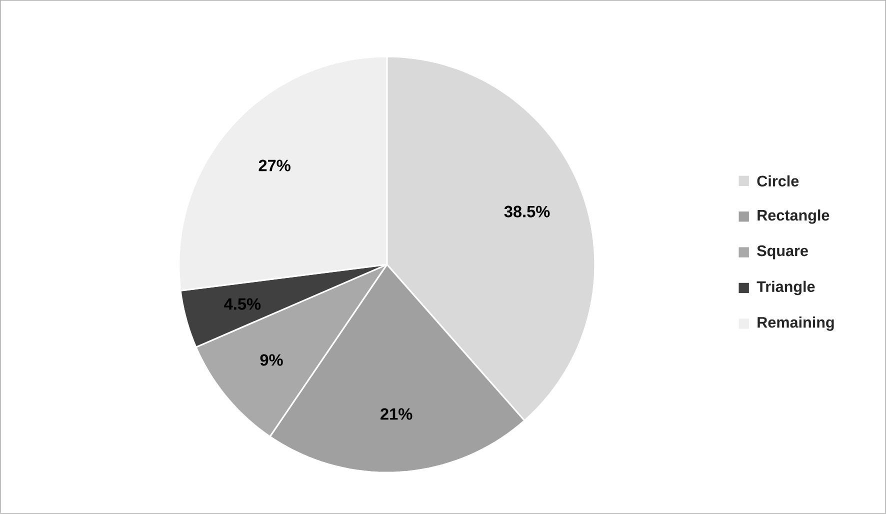  I want to click on legend-label: Square, so click(782, 252).